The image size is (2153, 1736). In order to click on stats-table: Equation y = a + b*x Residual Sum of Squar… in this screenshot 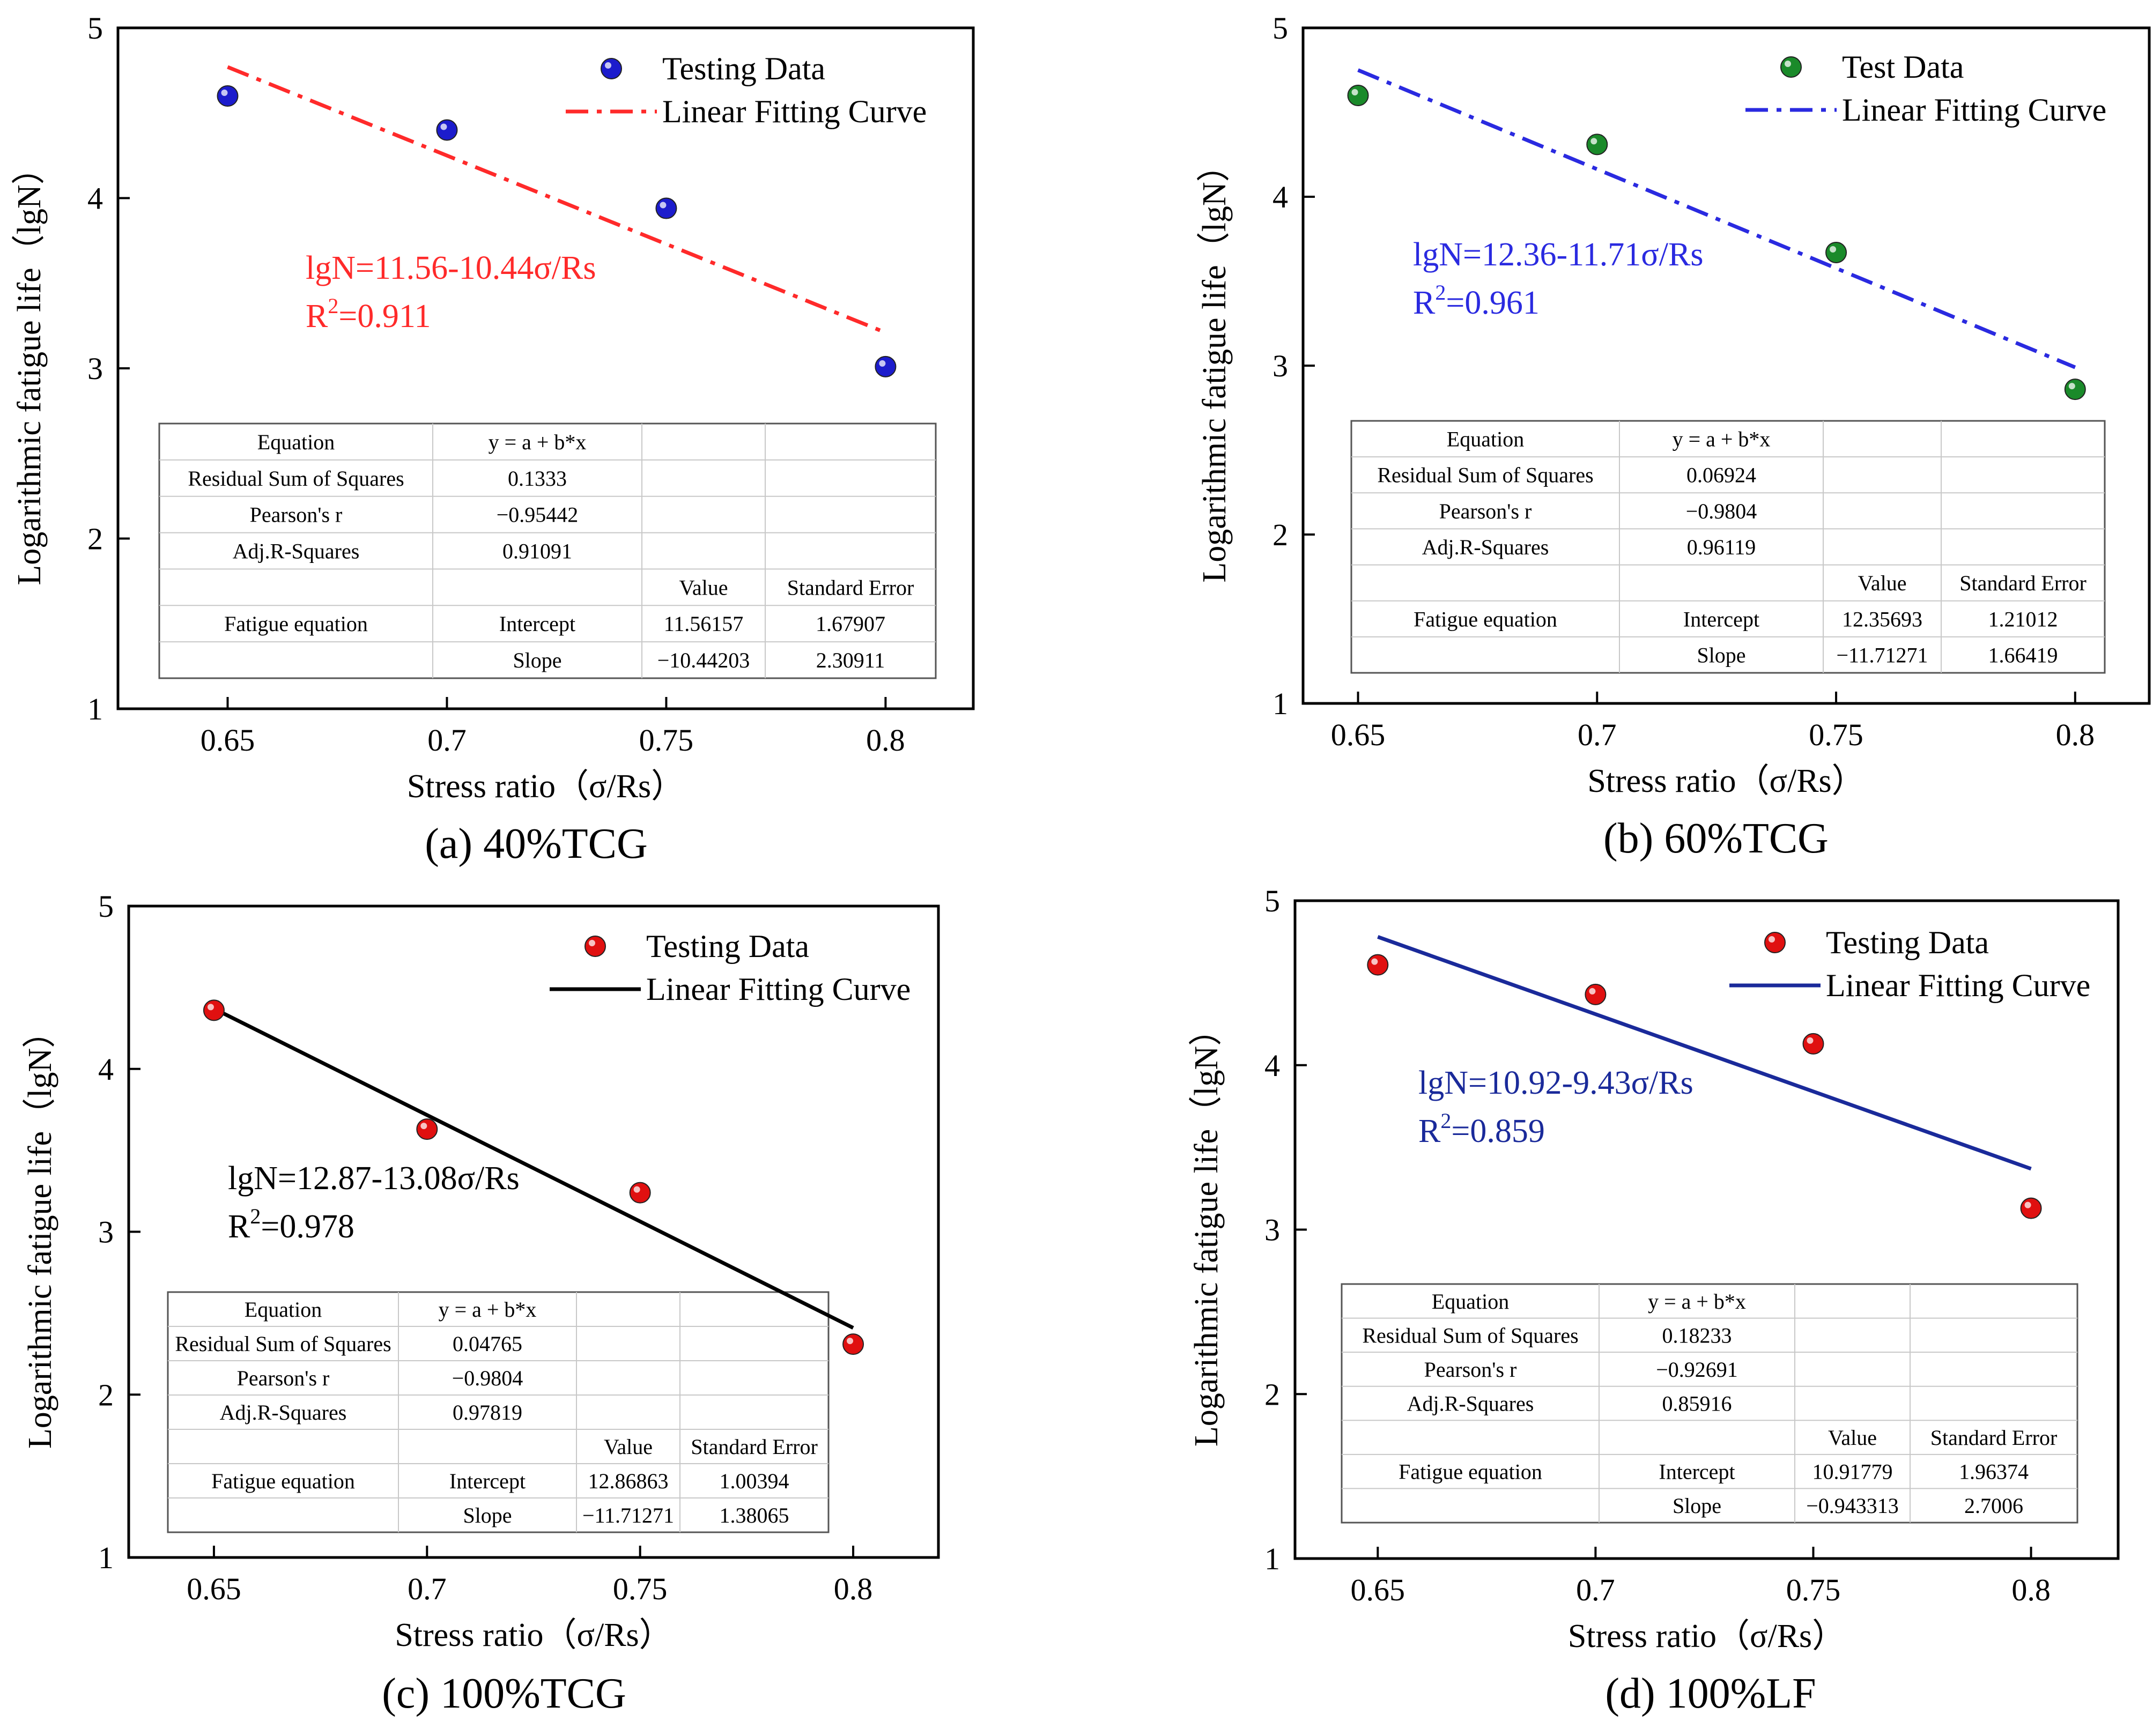, I will do `click(1709, 1404)`.